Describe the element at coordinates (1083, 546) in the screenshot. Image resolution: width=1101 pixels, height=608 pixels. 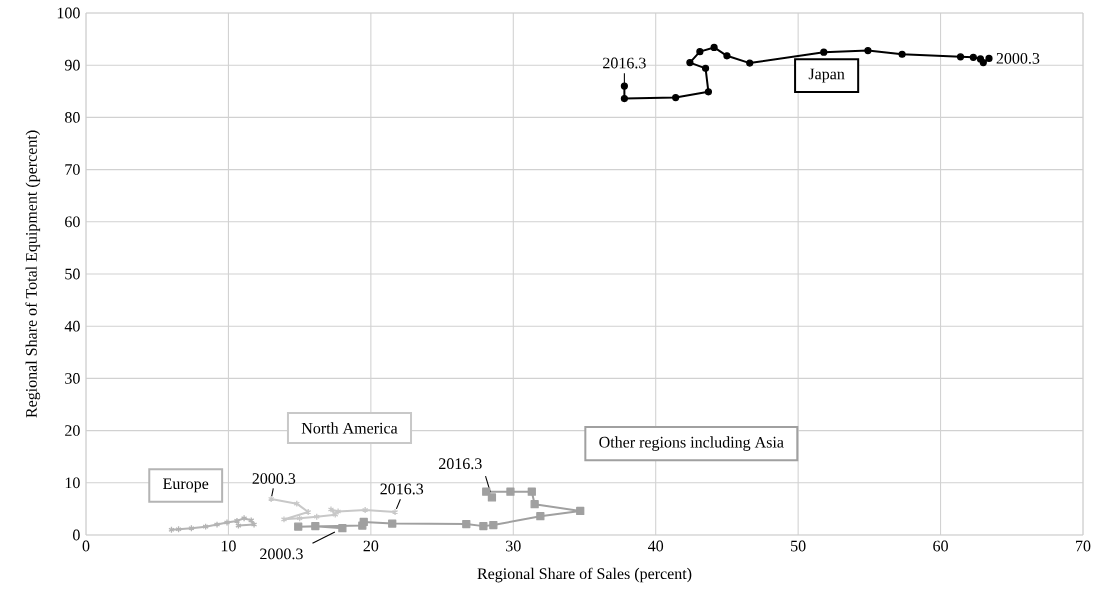
I see `x-tick-label: 70` at that location.